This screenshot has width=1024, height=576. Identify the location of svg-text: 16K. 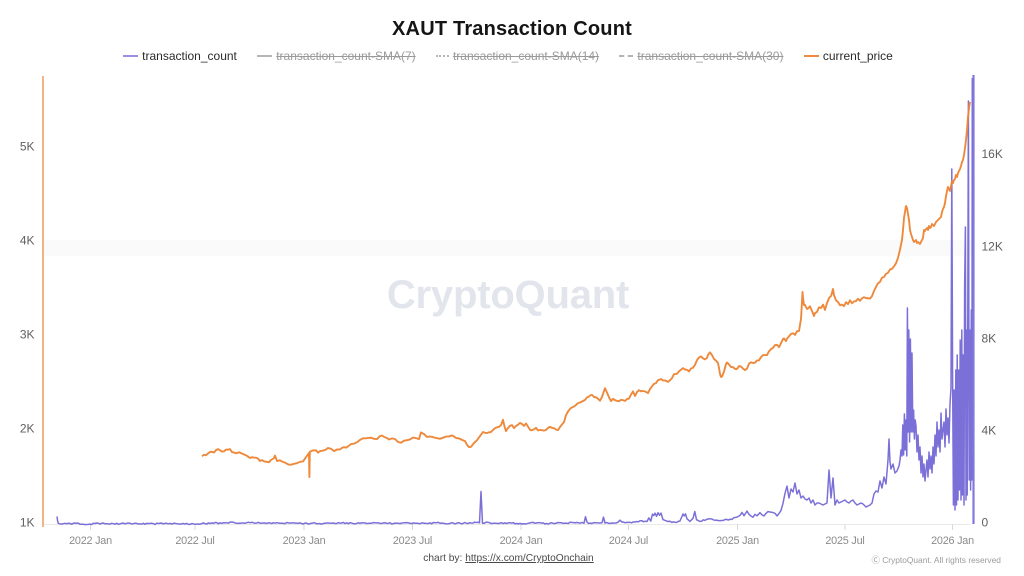
(992, 154).